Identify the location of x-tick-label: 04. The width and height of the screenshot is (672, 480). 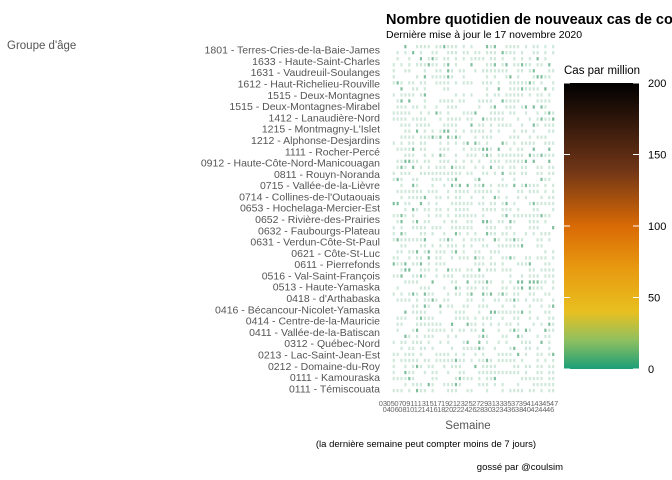
(387, 409).